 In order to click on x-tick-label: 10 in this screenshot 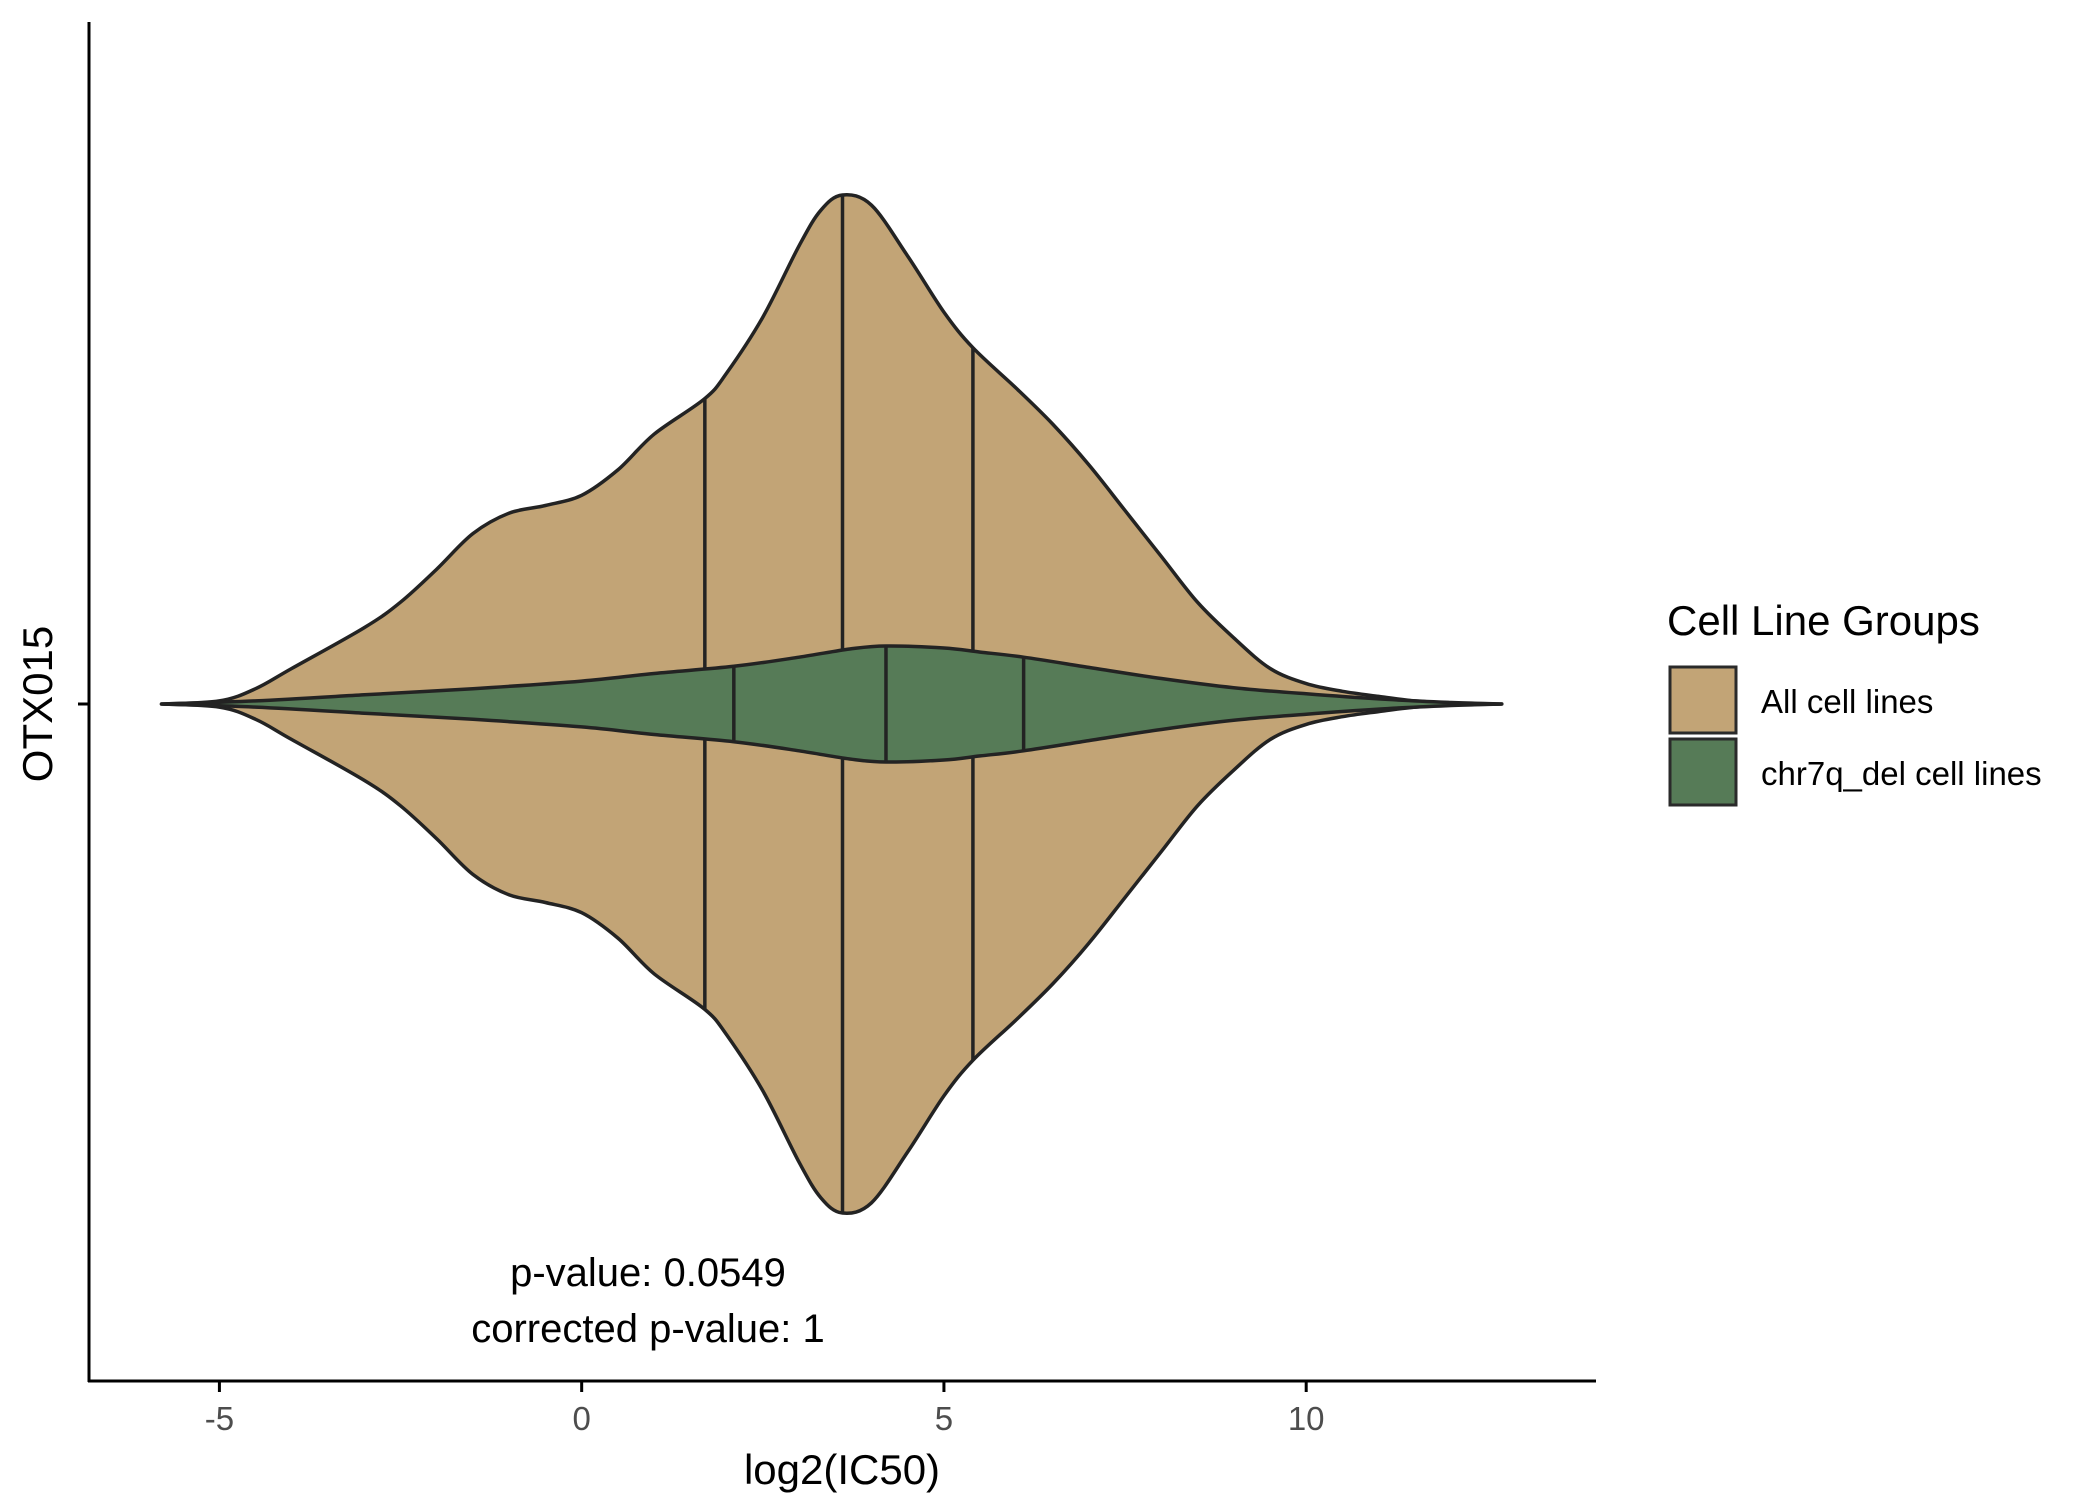, I will do `click(1306, 1418)`.